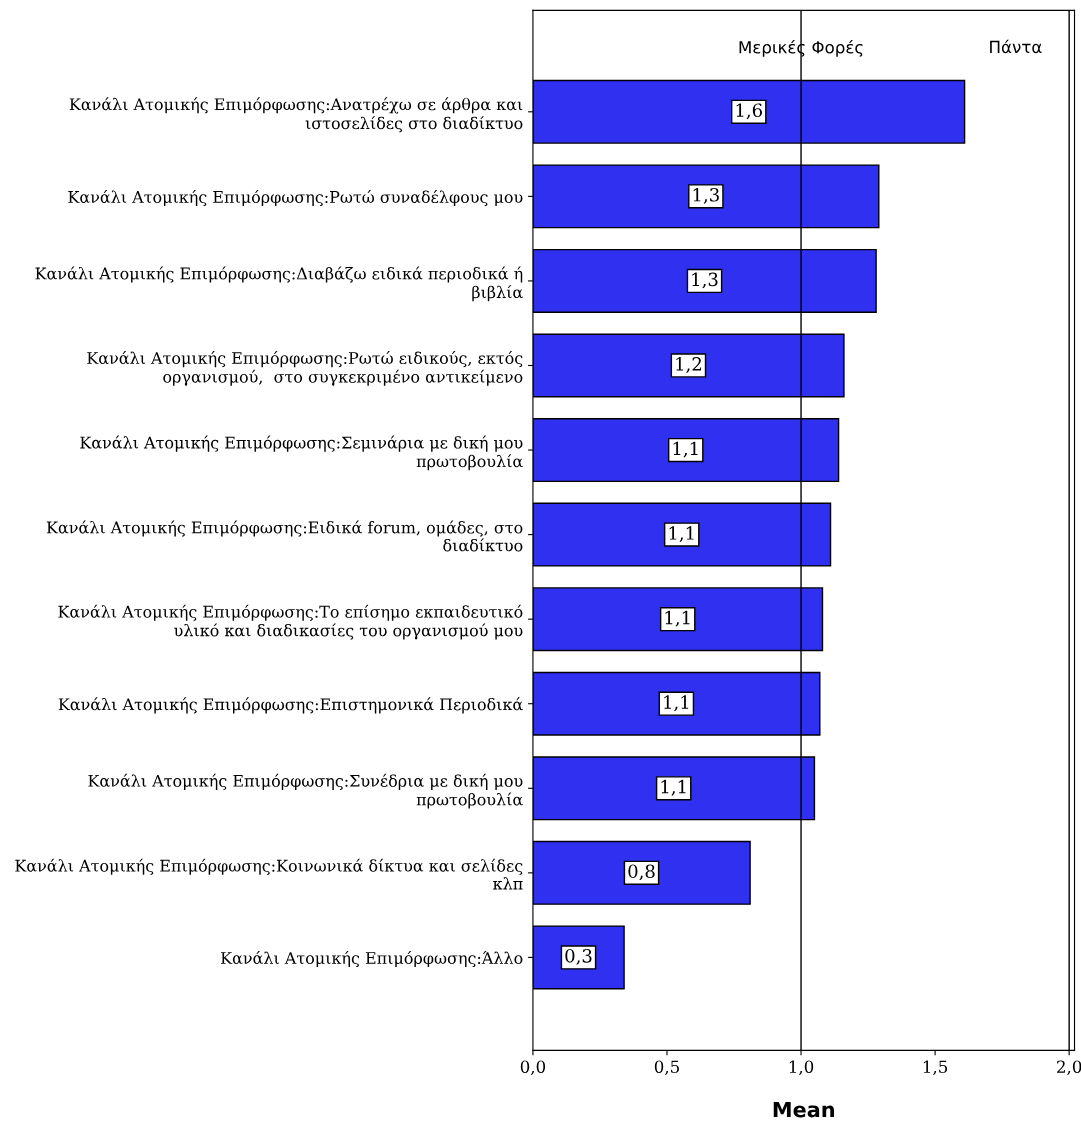  What do you see at coordinates (279, 284) in the screenshot?
I see `y-tick-label: Κανάλι Ατομικής Επιμόρφωσης:Διαβάζω ειδικά περιοδικά ή βιβλία` at bounding box center [279, 284].